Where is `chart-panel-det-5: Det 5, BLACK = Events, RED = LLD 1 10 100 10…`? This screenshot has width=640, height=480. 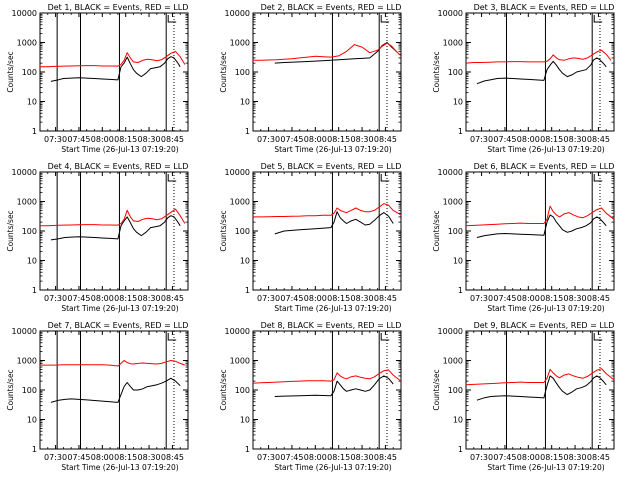 chart-panel-det-5: Det 5, BLACK = Events, RED = LLD 1 10 100 10… is located at coordinates (310, 237).